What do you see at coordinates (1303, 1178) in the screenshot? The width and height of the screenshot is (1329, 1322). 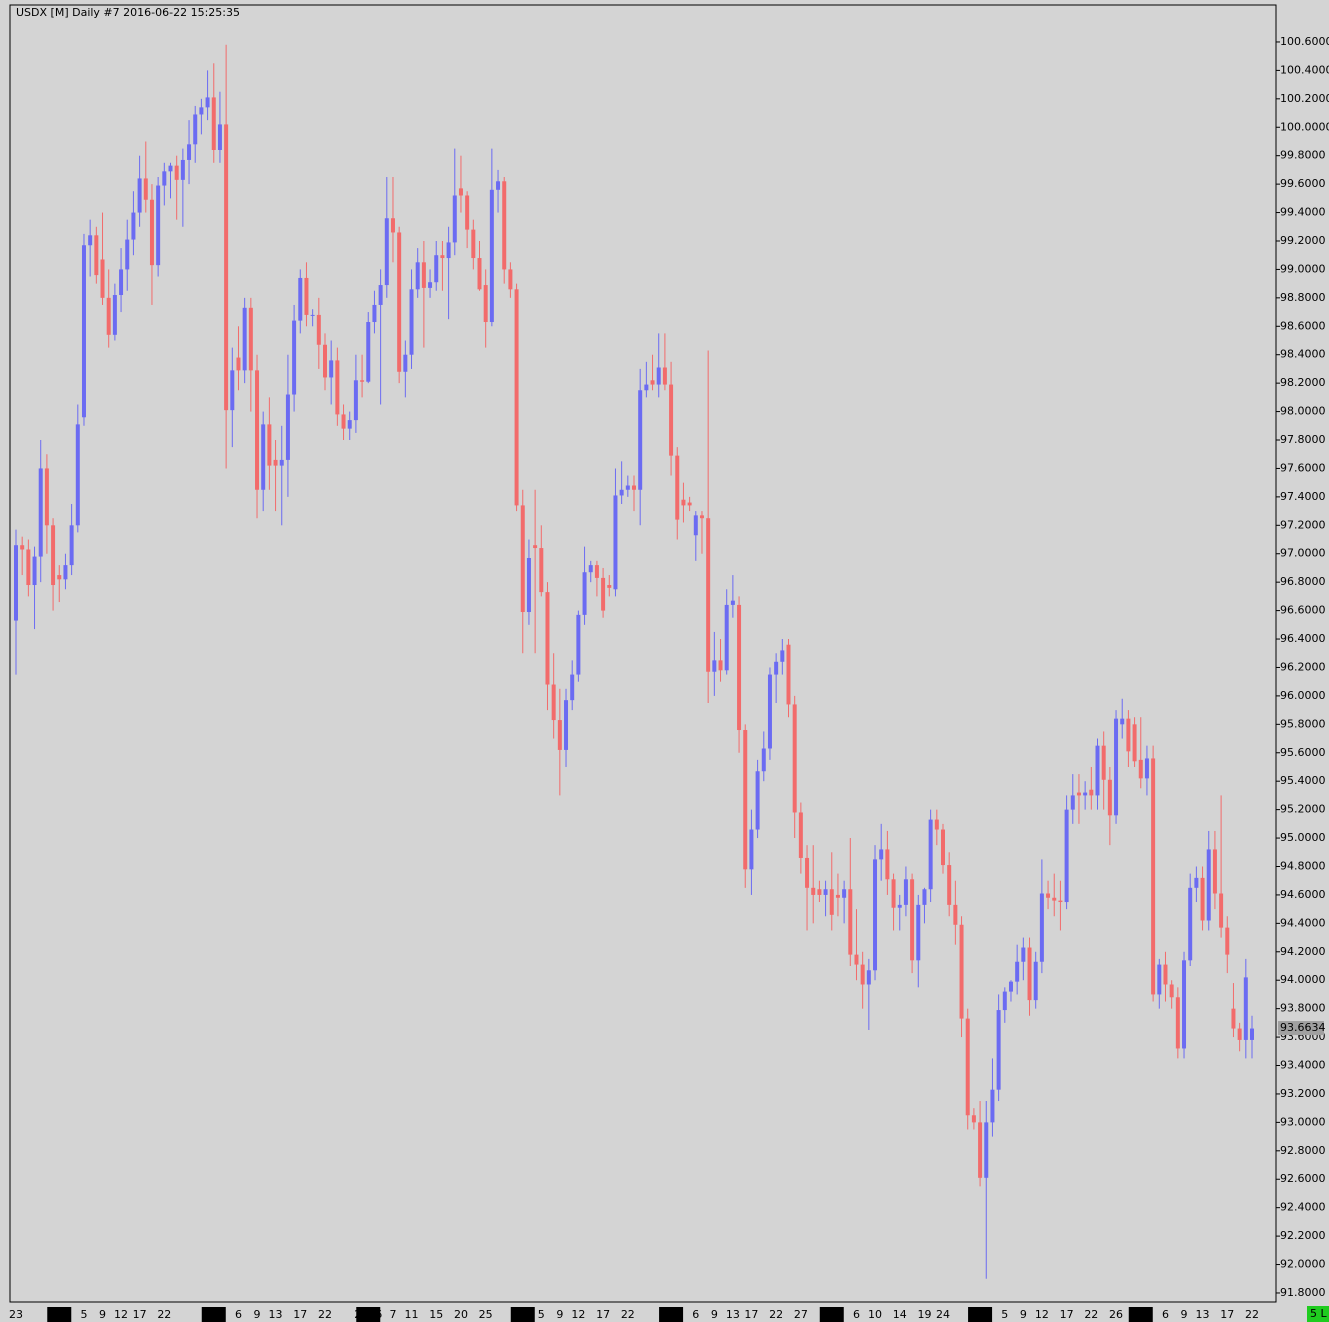 I see `y-tick-label: 92.6000` at bounding box center [1303, 1178].